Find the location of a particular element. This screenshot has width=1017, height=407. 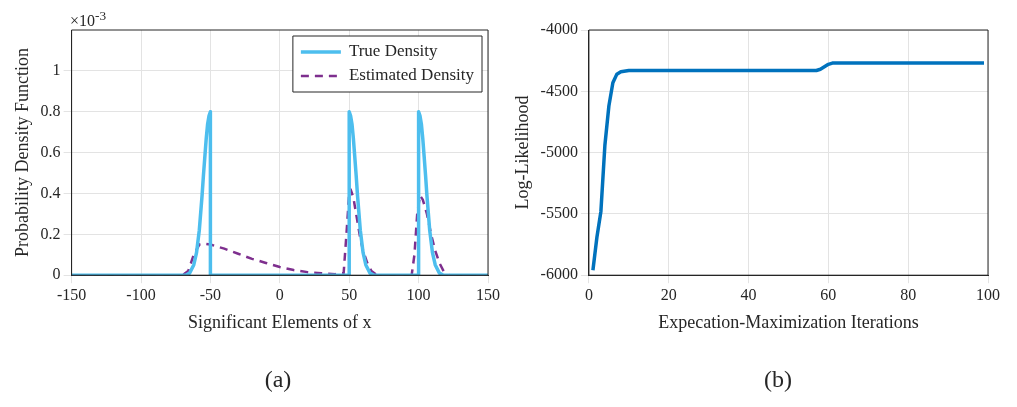

x-tick-label: 60 is located at coordinates (828, 294).